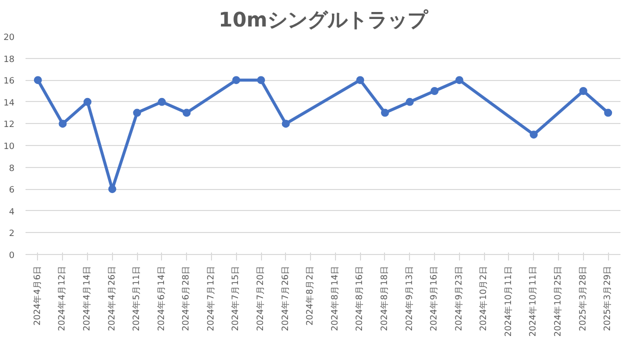 This screenshot has height=339, width=640. I want to click on y-tick-label: 4, so click(11, 212).